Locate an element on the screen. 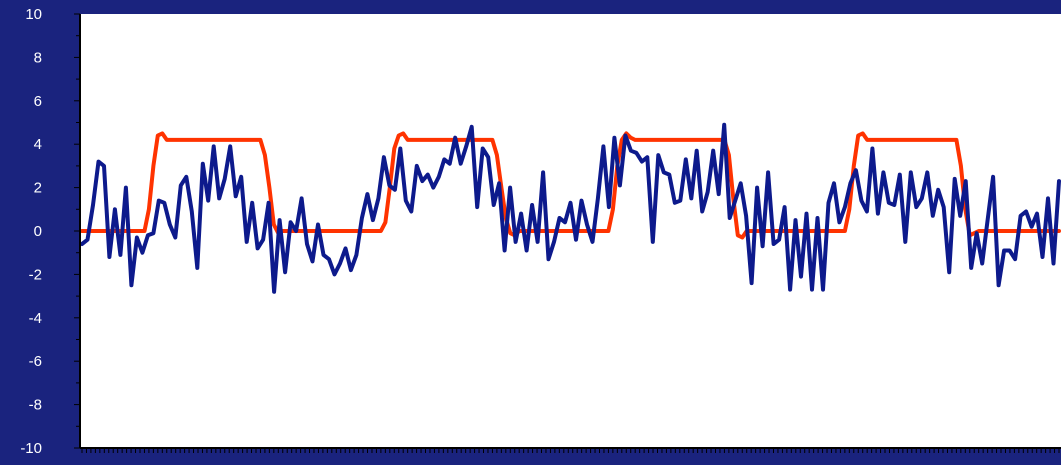 The height and width of the screenshot is (465, 1061). y-tick-label: 0 is located at coordinates (38, 231).